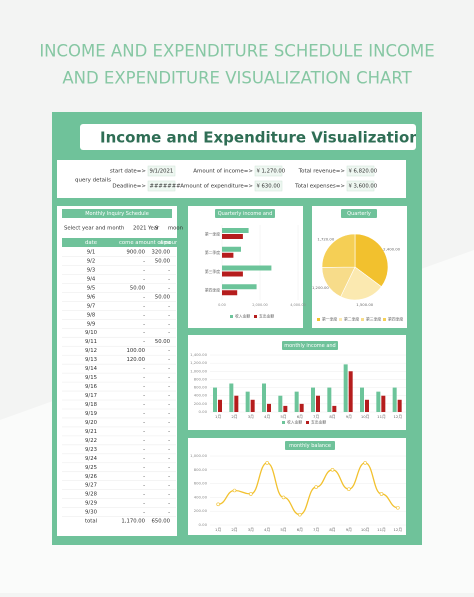 This screenshot has height=597, width=474. I want to click on x-tick-label: 10月, so click(365, 529).